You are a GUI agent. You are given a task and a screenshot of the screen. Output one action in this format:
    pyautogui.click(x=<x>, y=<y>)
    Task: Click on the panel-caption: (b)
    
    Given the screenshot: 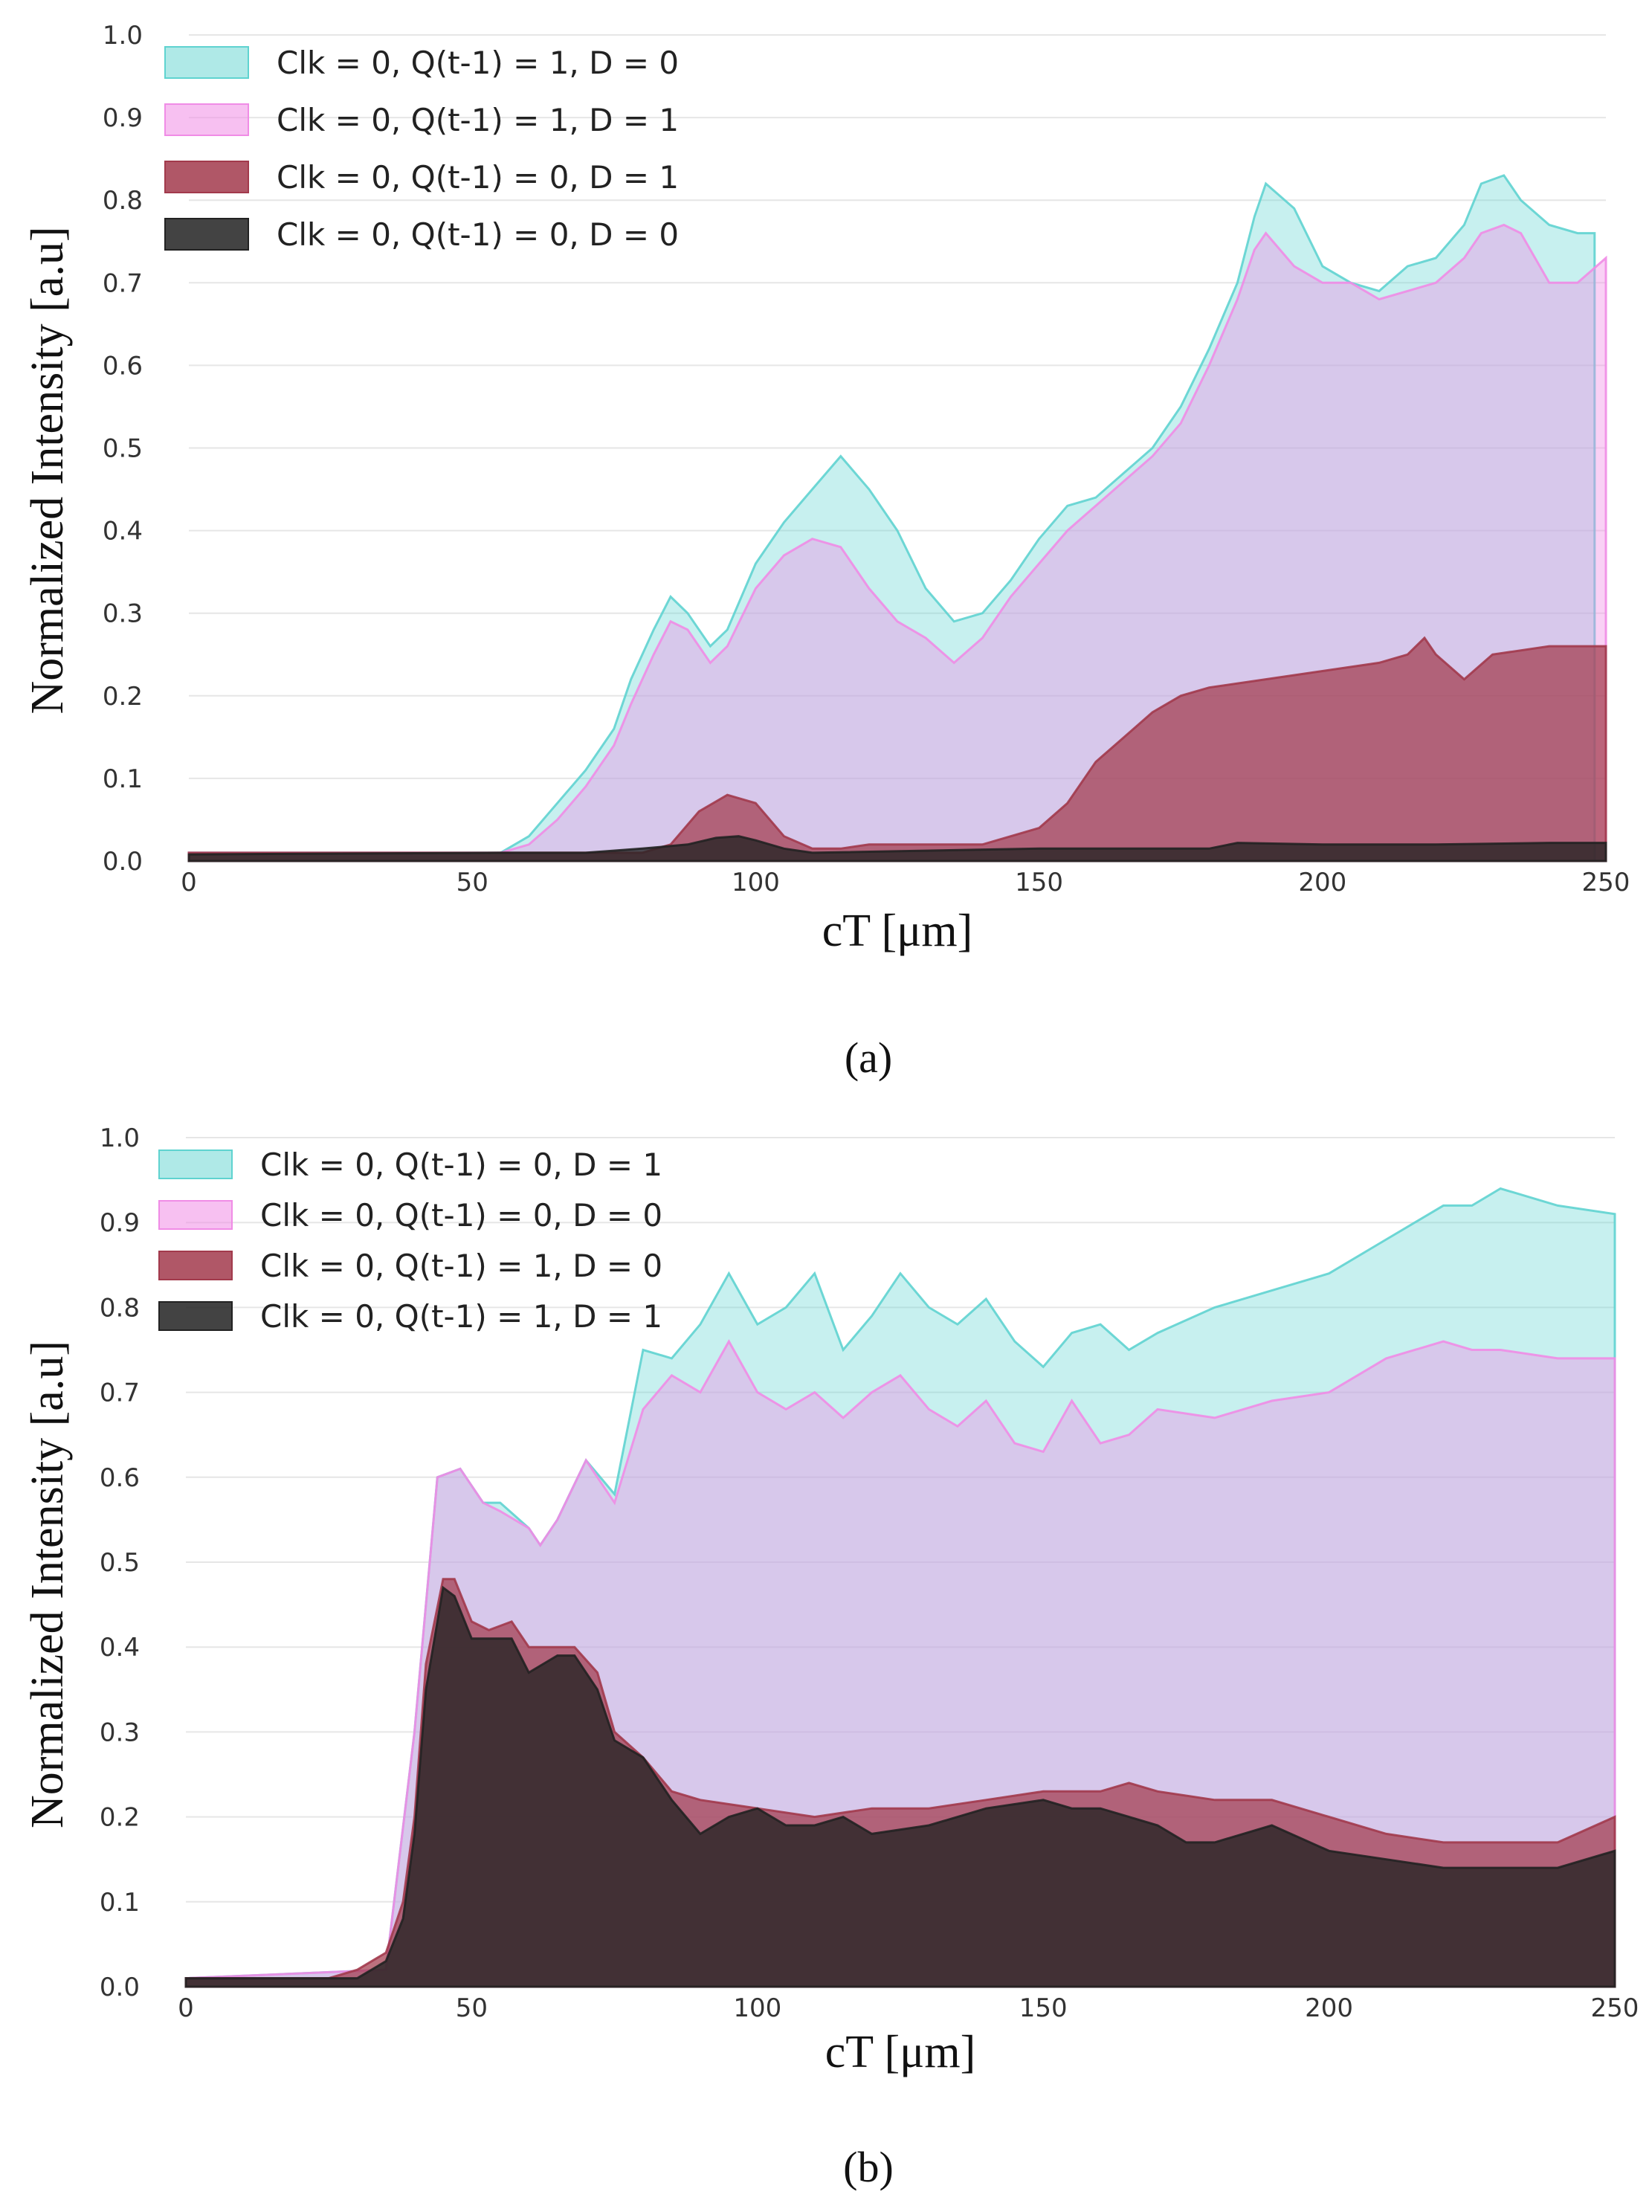 What is the action you would take?
    pyautogui.click(x=868, y=2167)
    